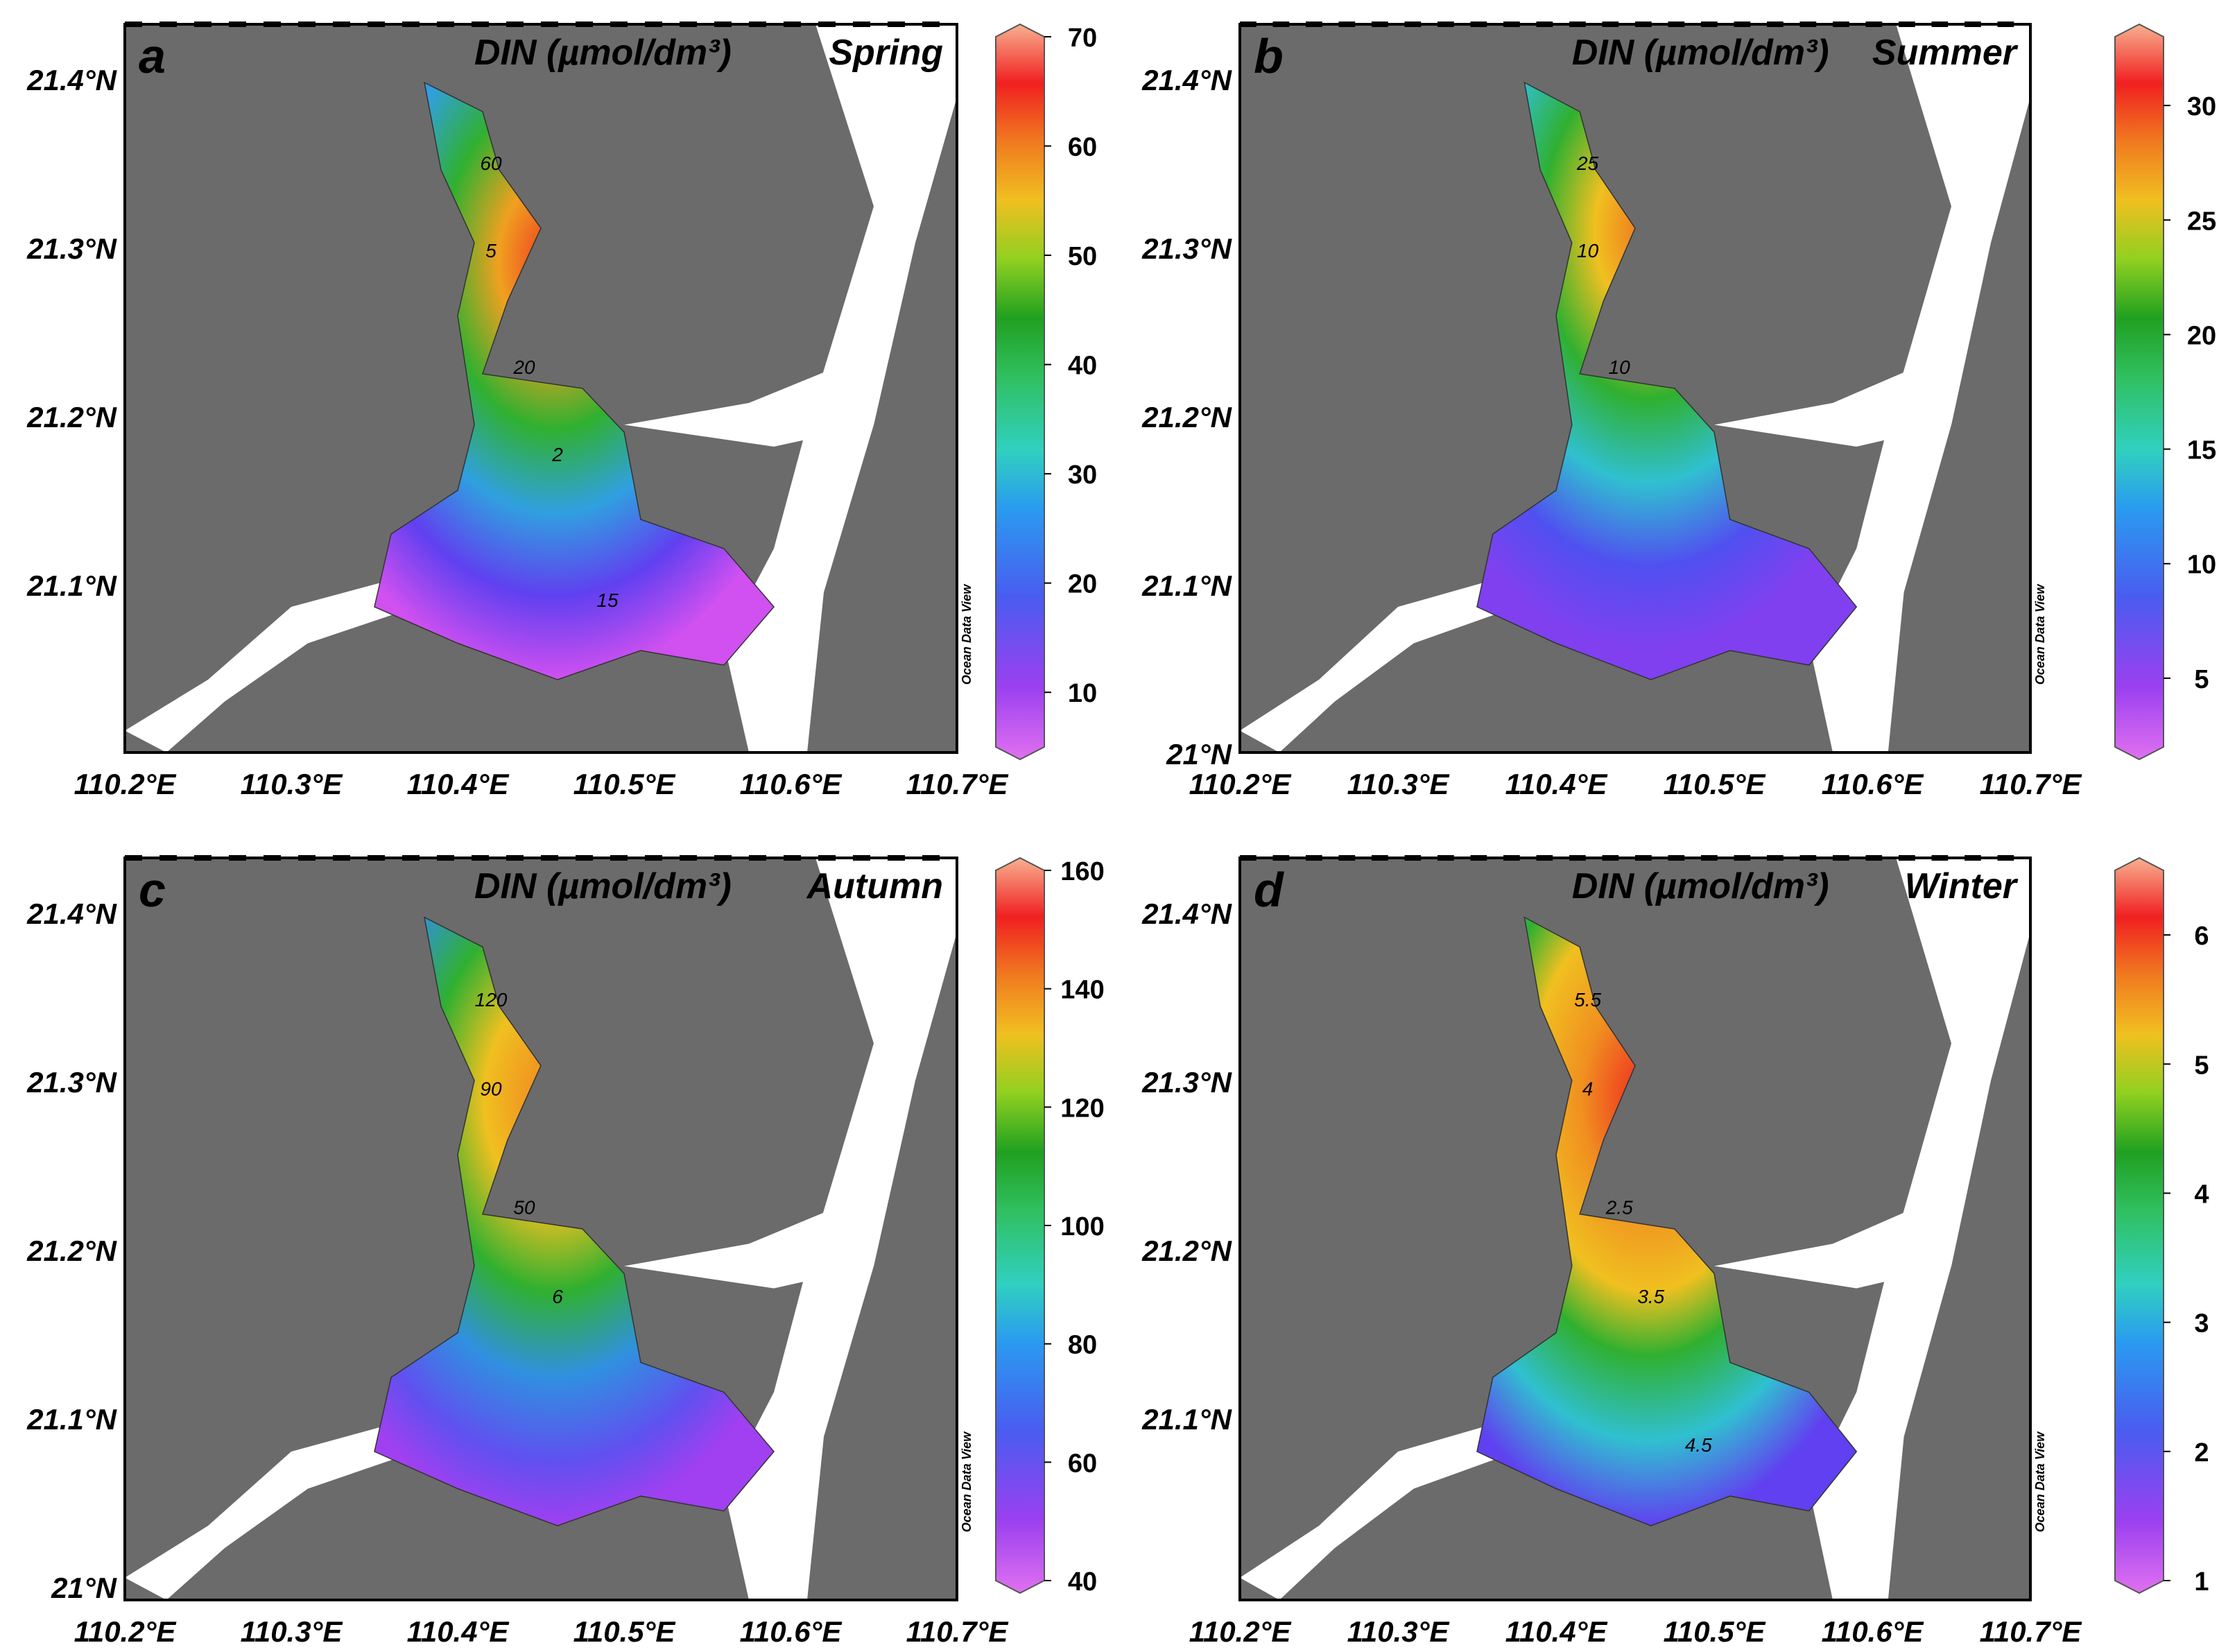 This screenshot has width=2219, height=1652. What do you see at coordinates (1269, 890) in the screenshot?
I see `panel-letter: d` at bounding box center [1269, 890].